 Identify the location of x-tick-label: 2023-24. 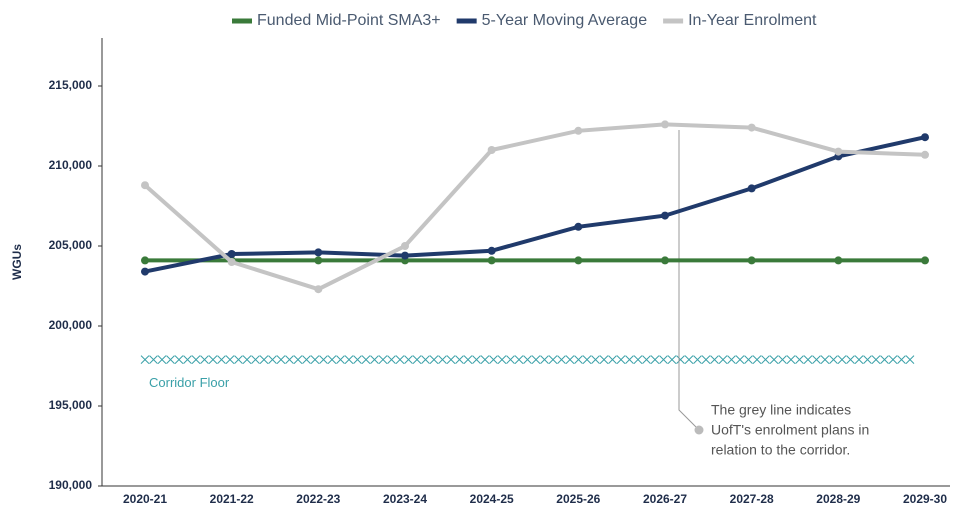
(405, 499).